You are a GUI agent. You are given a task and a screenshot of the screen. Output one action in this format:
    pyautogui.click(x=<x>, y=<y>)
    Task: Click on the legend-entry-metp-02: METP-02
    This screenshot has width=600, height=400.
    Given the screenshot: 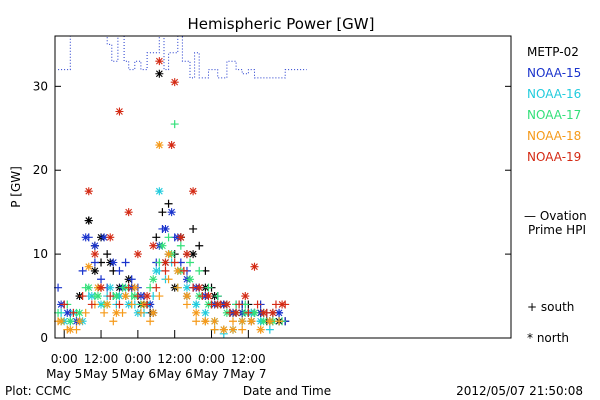 What is the action you would take?
    pyautogui.click(x=553, y=52)
    